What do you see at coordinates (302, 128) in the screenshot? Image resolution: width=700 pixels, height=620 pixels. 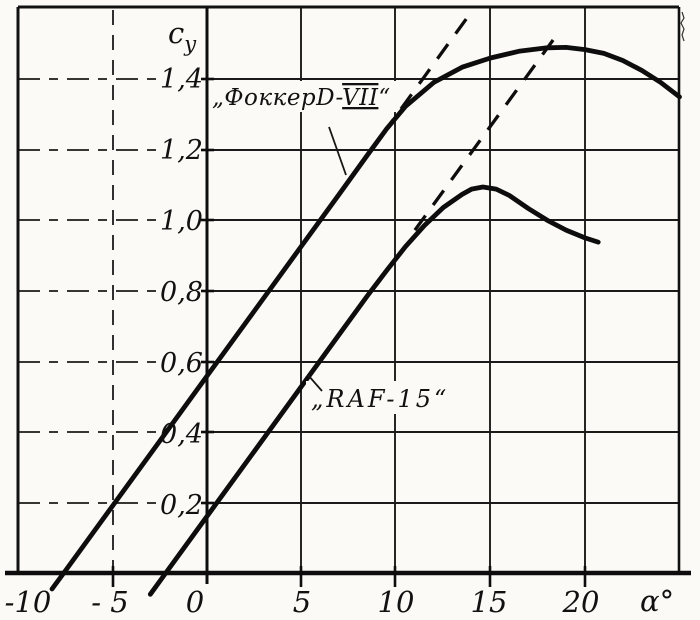 I see `annotation-fokker: „ФоккерD-VII“` at bounding box center [302, 128].